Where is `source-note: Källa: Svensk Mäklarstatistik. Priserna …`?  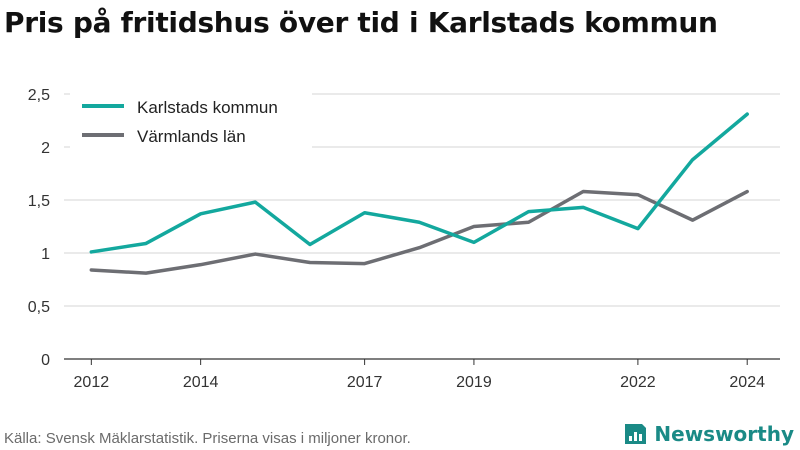
source-note: Källa: Svensk Mäklarstatistik. Priserna … is located at coordinates (207, 438).